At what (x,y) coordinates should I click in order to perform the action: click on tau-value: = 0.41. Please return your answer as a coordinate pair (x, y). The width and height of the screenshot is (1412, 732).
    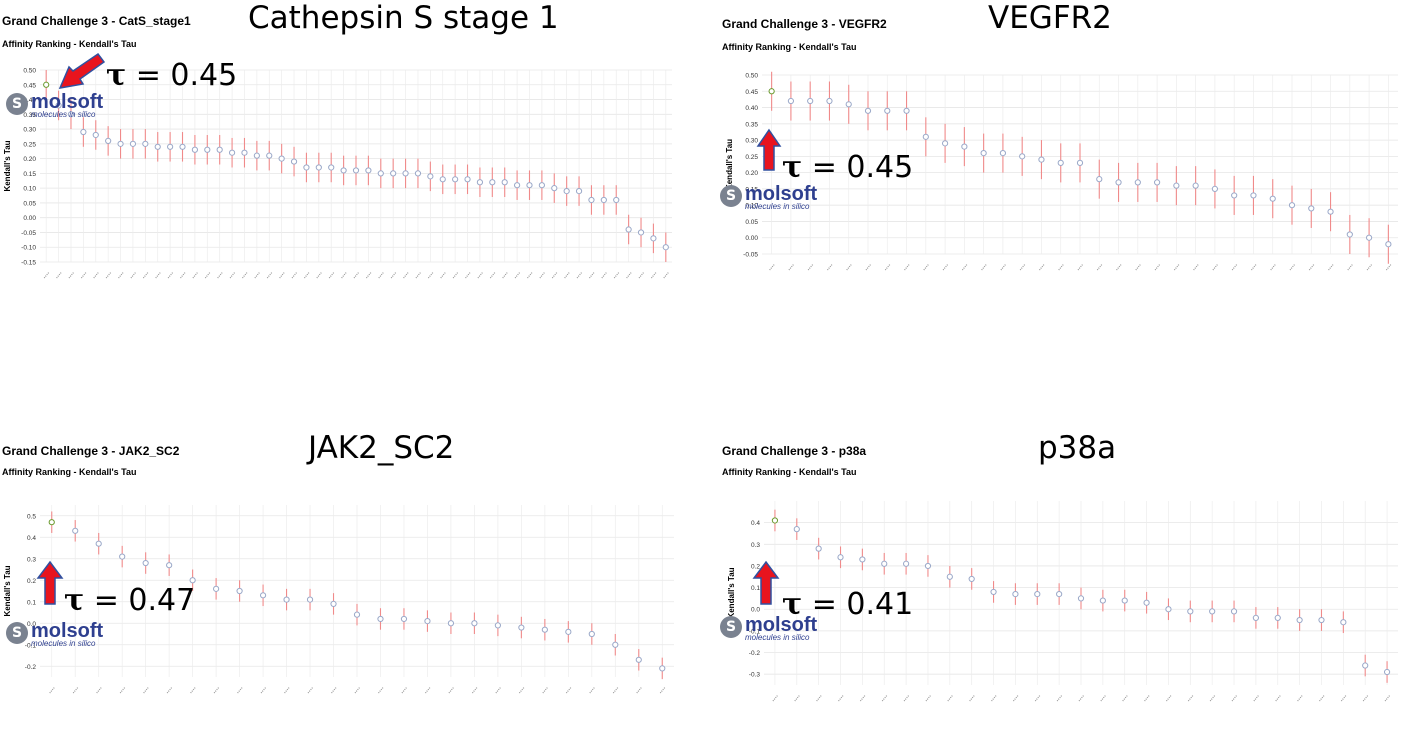
    Looking at the image, I should click on (858, 604).